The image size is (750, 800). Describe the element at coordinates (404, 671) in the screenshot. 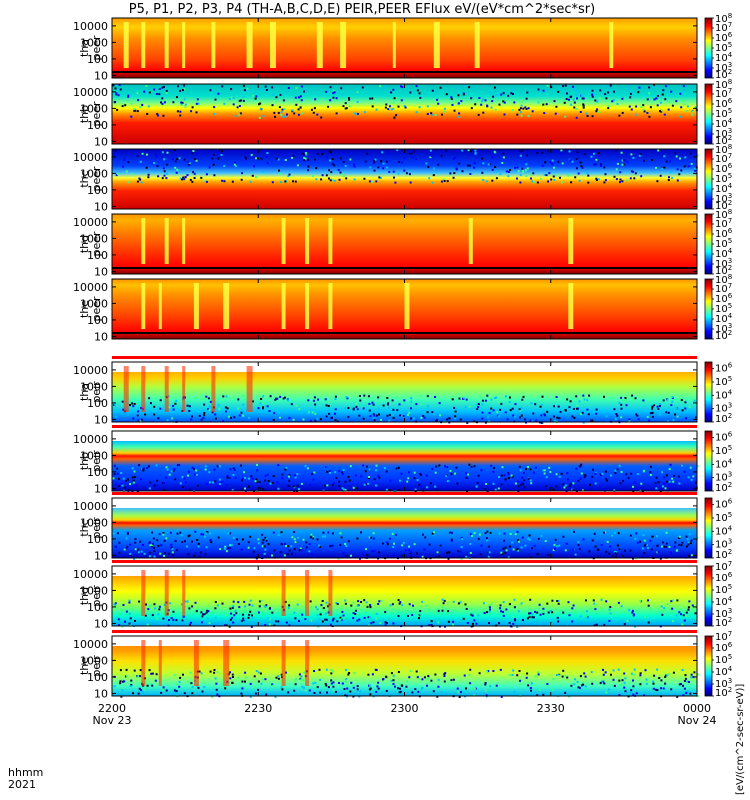

I see `spectrogram-the-peir` at that location.